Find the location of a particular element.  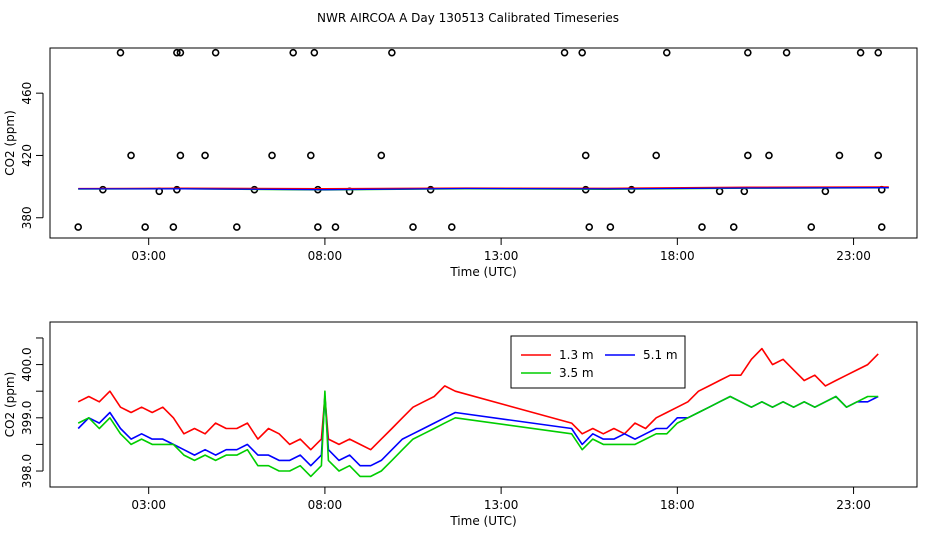

legend: 1.3 m 5.1 m 3.5 m is located at coordinates (598, 362).